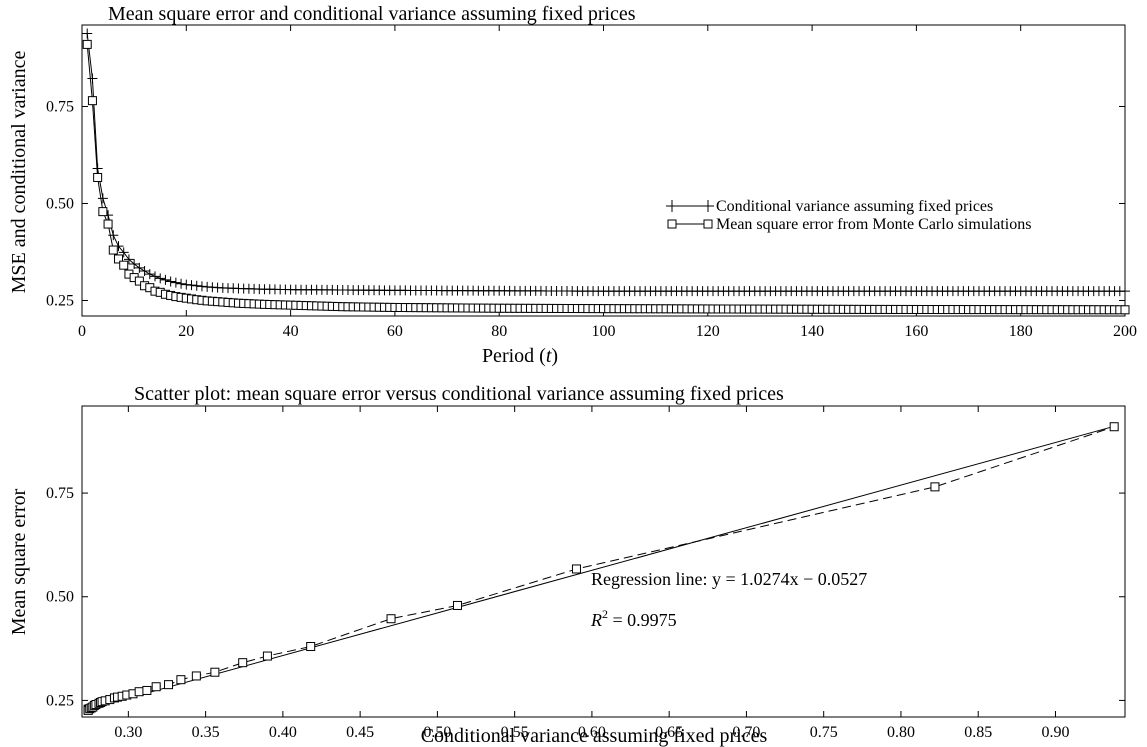 The width and height of the screenshot is (1147, 747). Describe the element at coordinates (729, 579) in the screenshot. I see `regression-annotation: Regression line: y = 1.0274x − 0.0527` at that location.